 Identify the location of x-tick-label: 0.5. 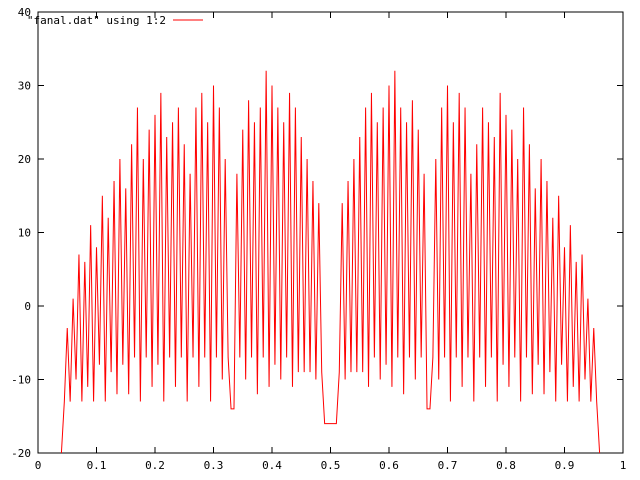
(331, 465).